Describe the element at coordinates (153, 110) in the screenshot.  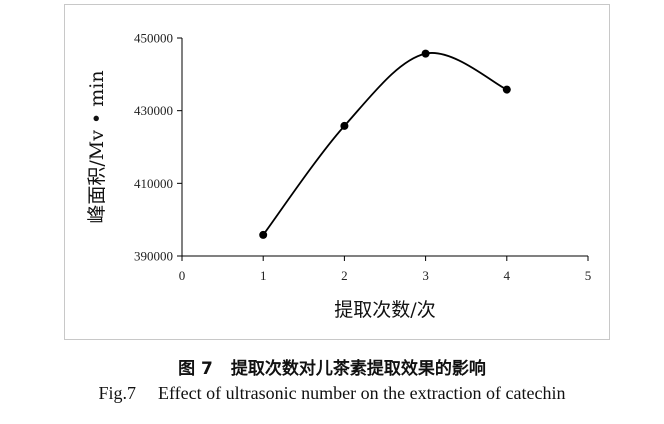
I see `y-tick-label: 430000` at that location.